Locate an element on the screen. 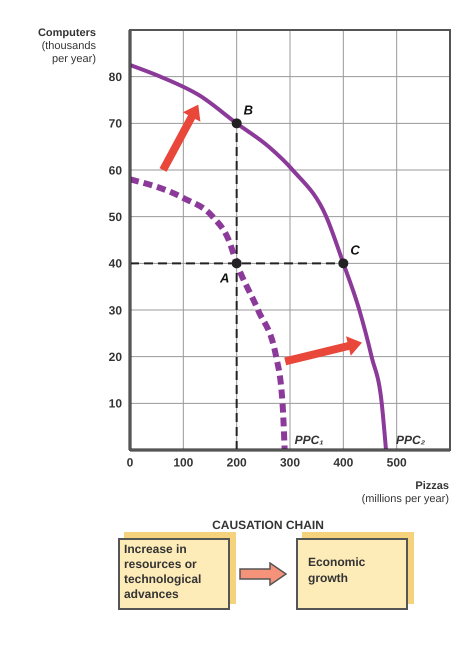 This screenshot has width=457, height=646. y-tick-label: 70 is located at coordinates (115, 123).